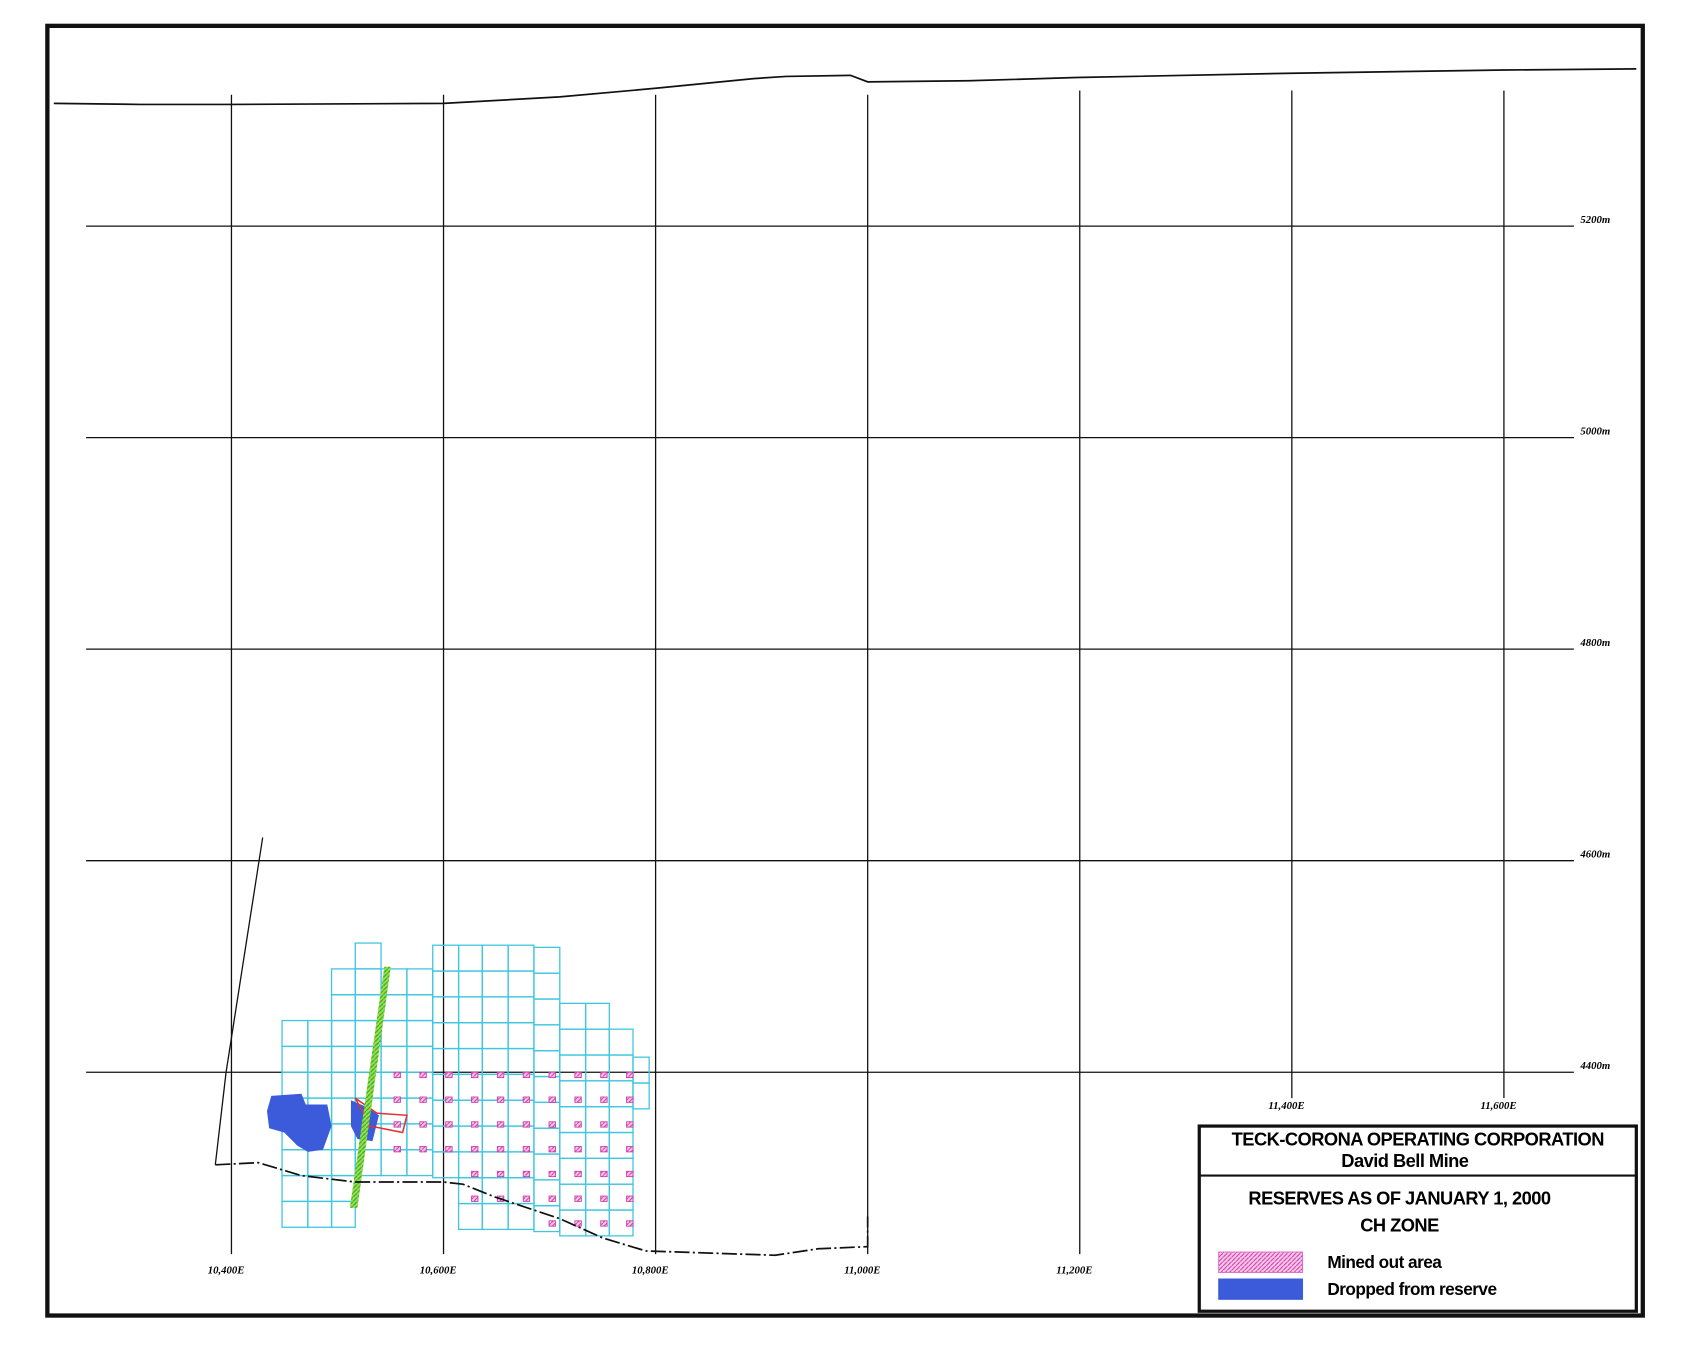  What do you see at coordinates (1261, 1289) in the screenshot?
I see `legend-swatch` at bounding box center [1261, 1289].